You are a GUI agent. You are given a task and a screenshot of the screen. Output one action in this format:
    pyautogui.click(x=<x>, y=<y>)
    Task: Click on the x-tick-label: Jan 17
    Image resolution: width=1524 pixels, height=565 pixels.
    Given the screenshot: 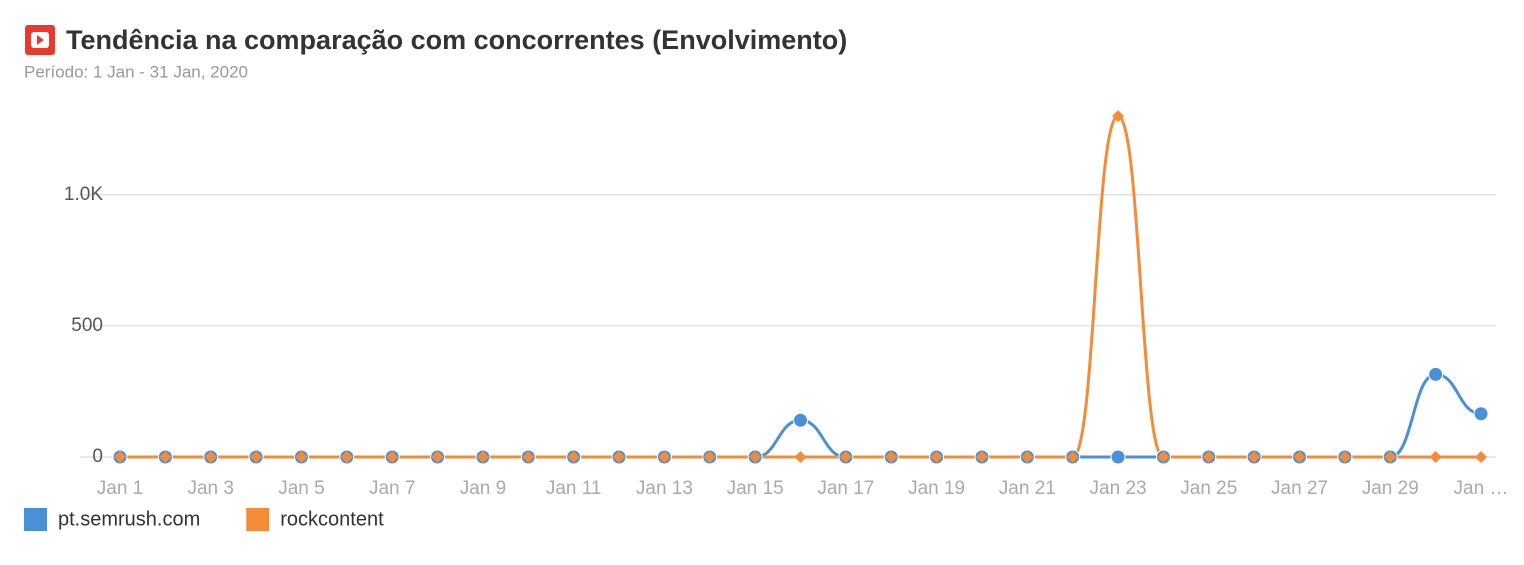 What is the action you would take?
    pyautogui.click(x=845, y=488)
    